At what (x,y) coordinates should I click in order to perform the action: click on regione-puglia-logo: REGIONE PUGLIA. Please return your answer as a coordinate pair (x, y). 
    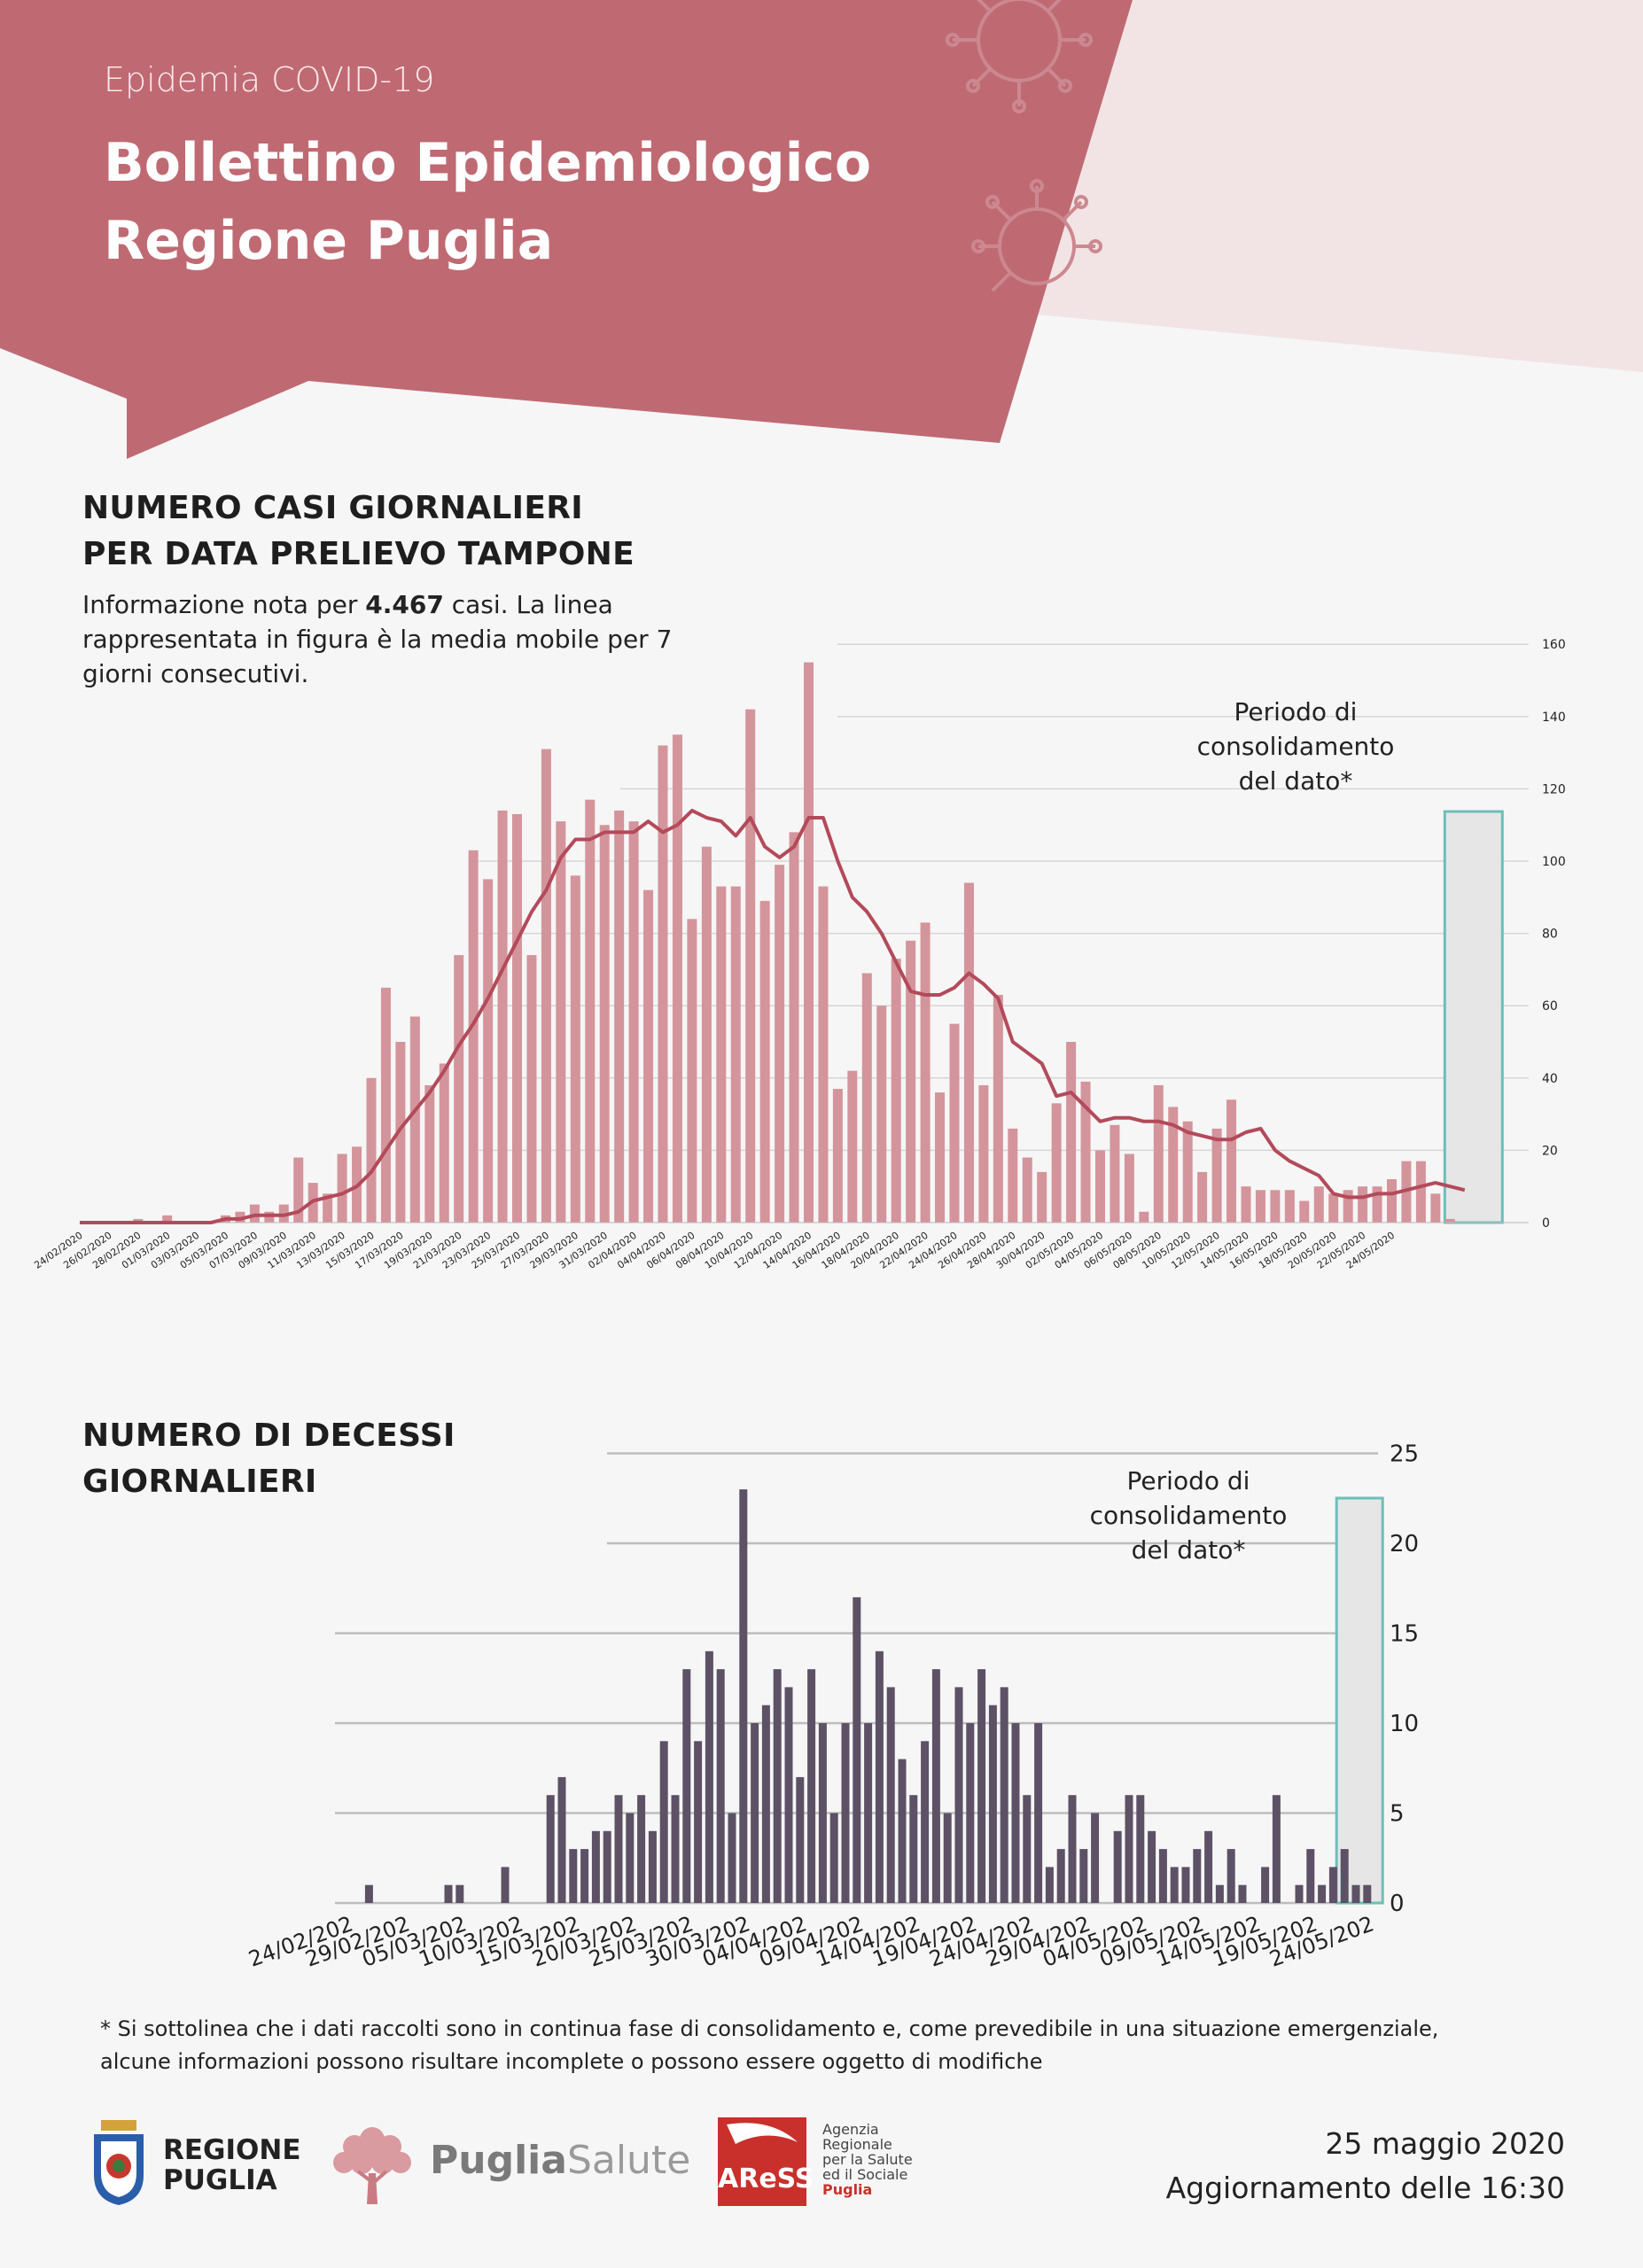
    Looking at the image, I should click on (232, 2165).